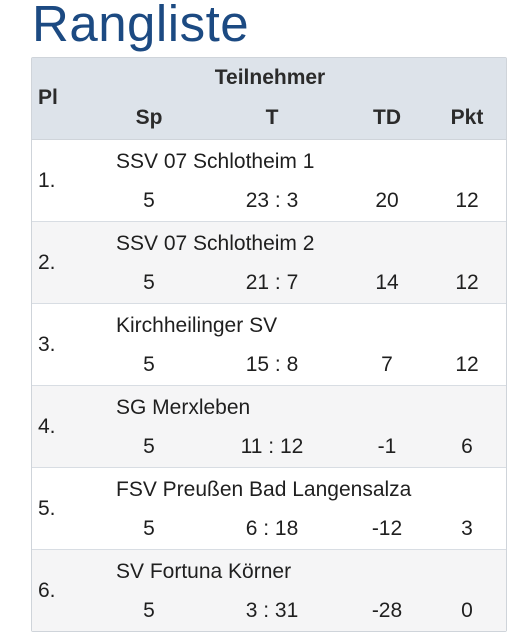 The height and width of the screenshot is (639, 530). What do you see at coordinates (269, 427) in the screenshot?
I see `table-row: 4. SG Merxleben 5 11 : 12 -1 6` at bounding box center [269, 427].